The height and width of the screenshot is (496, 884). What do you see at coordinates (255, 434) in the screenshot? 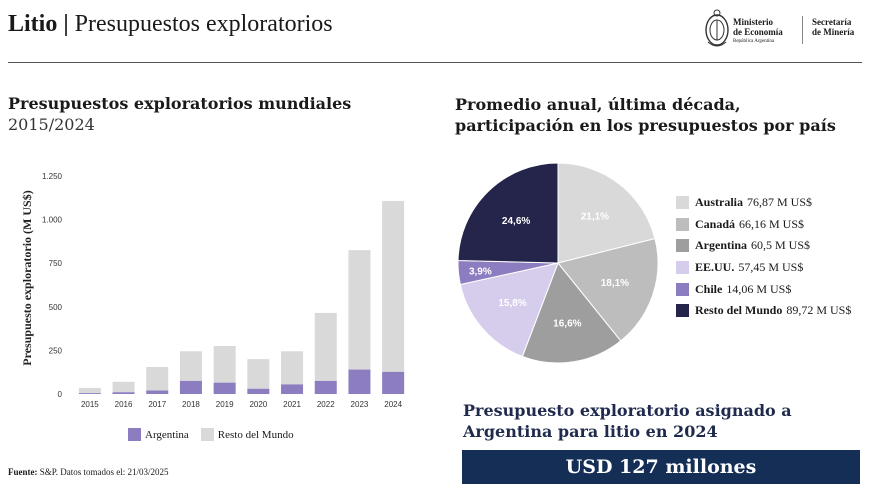
I see `legend-label-resto: Resto del Mundo` at bounding box center [255, 434].